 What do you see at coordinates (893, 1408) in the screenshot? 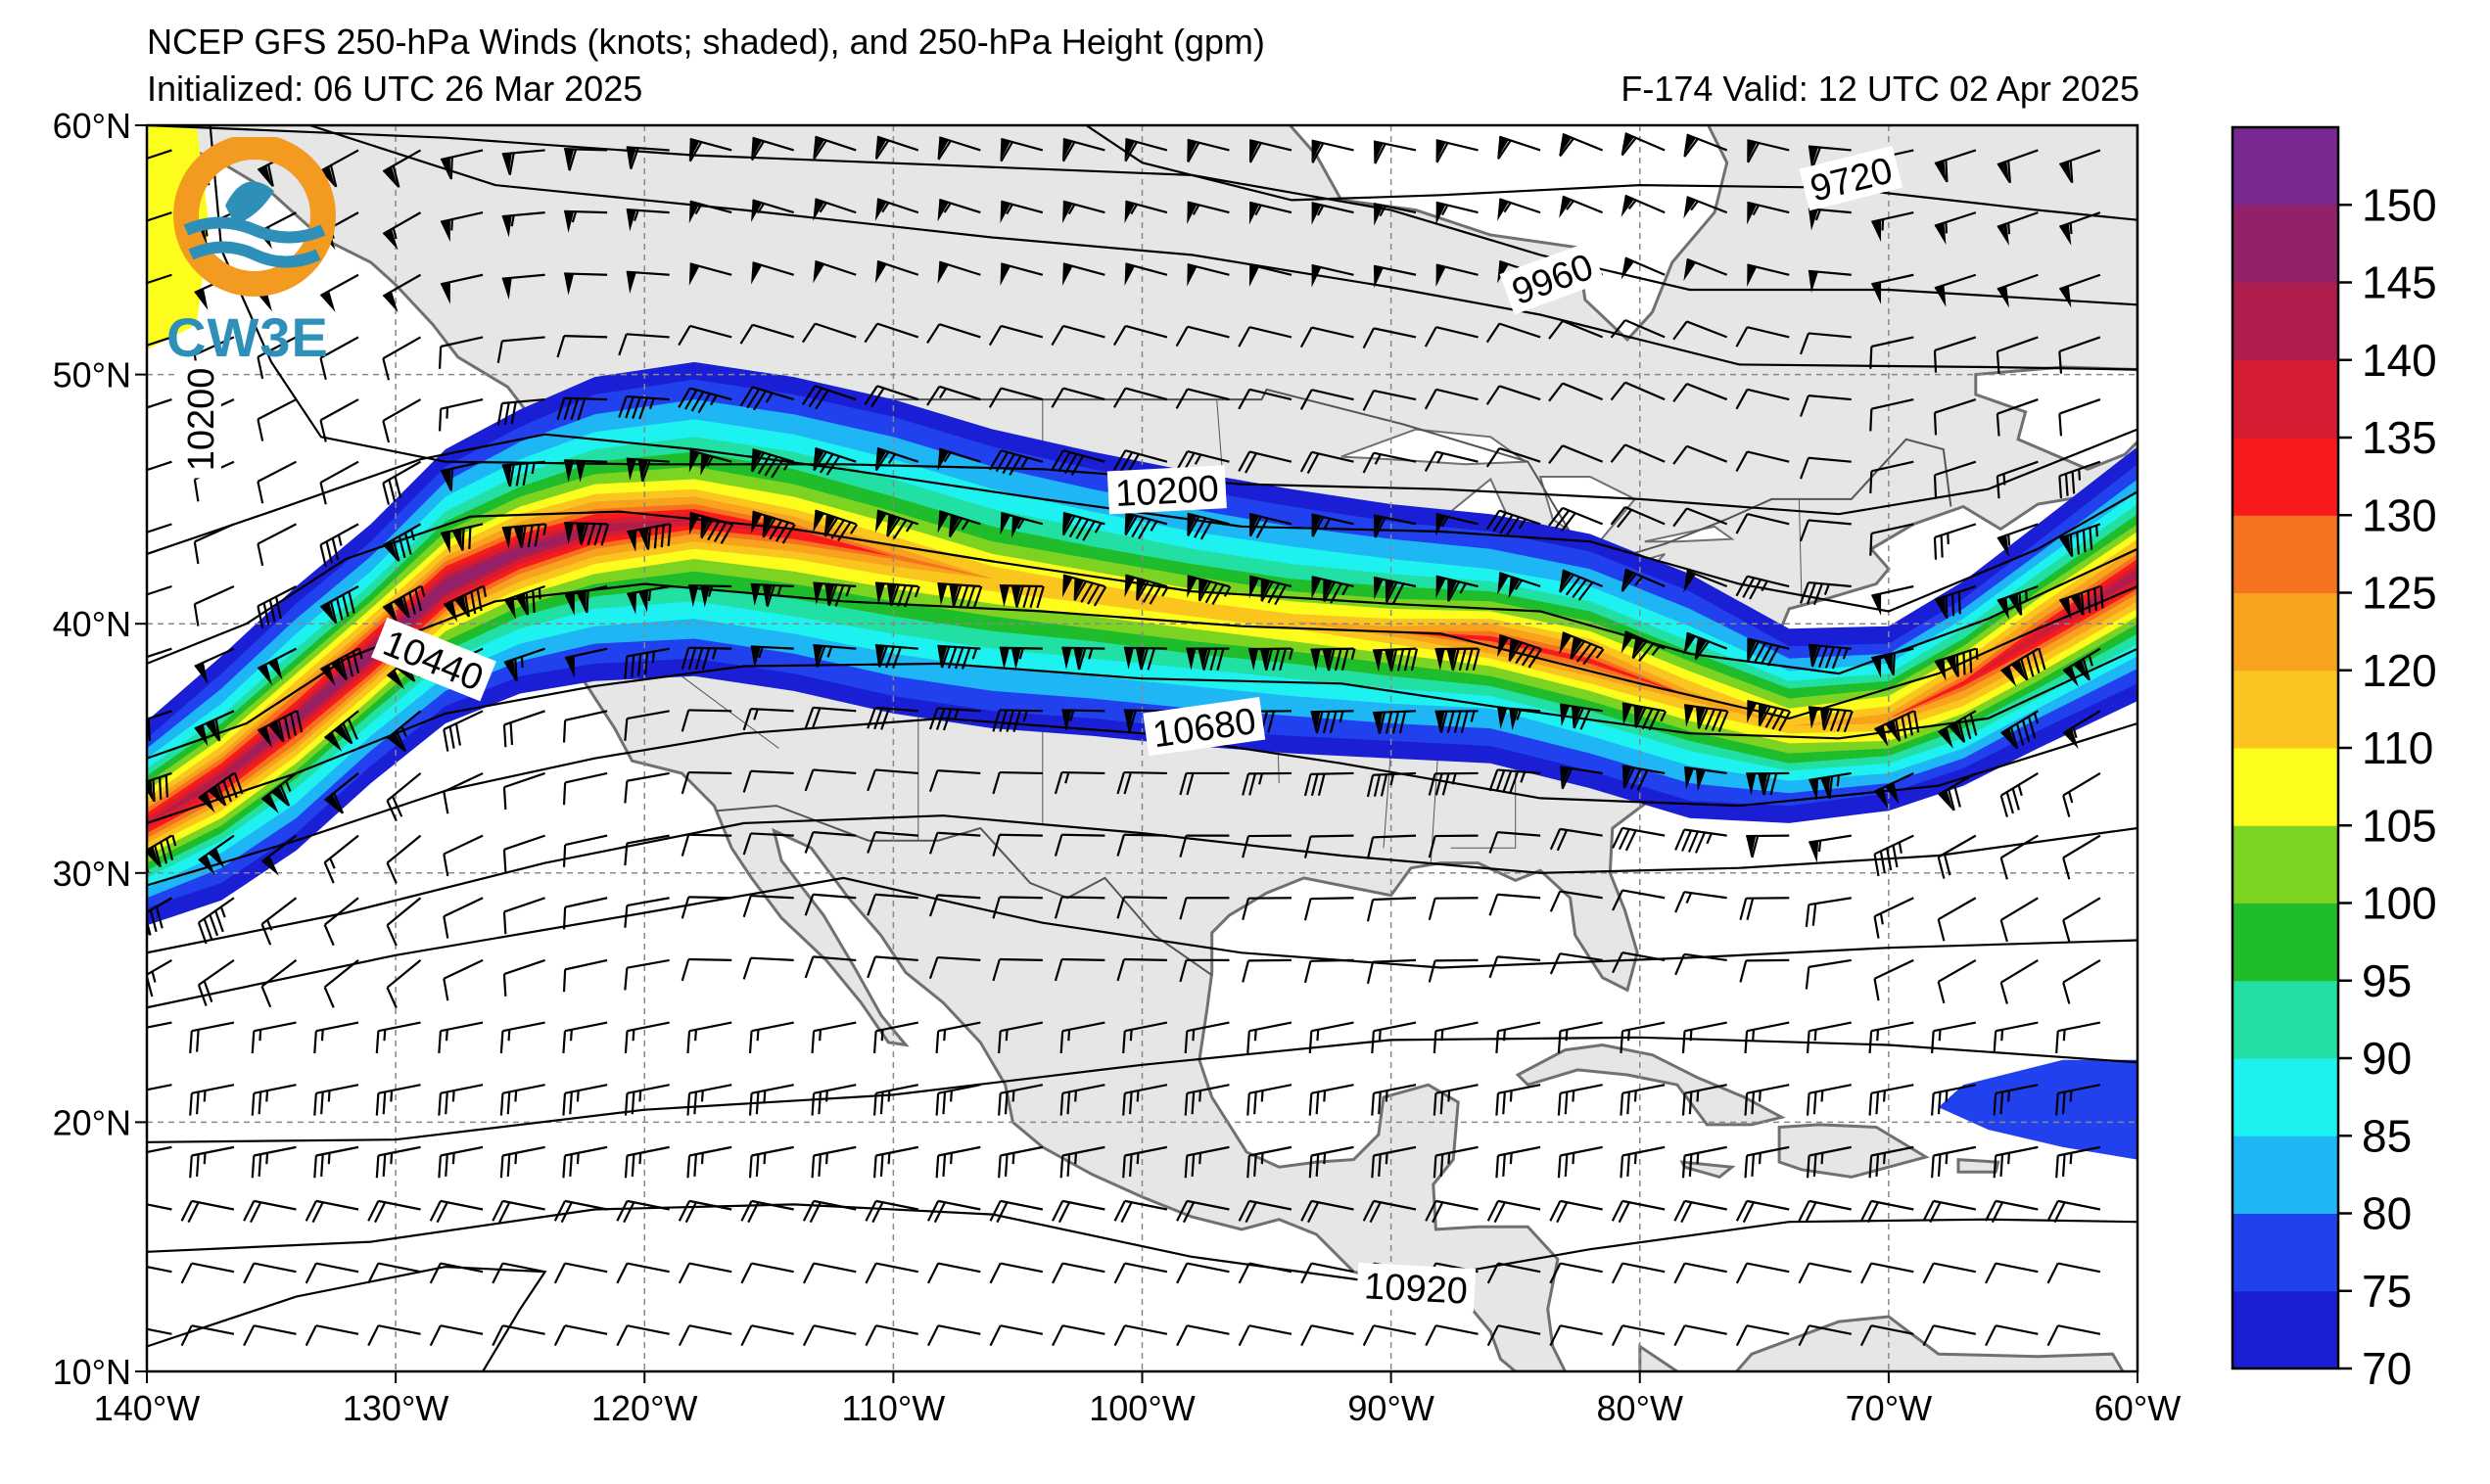
I see `x-tick-label: 110°W` at bounding box center [893, 1408].